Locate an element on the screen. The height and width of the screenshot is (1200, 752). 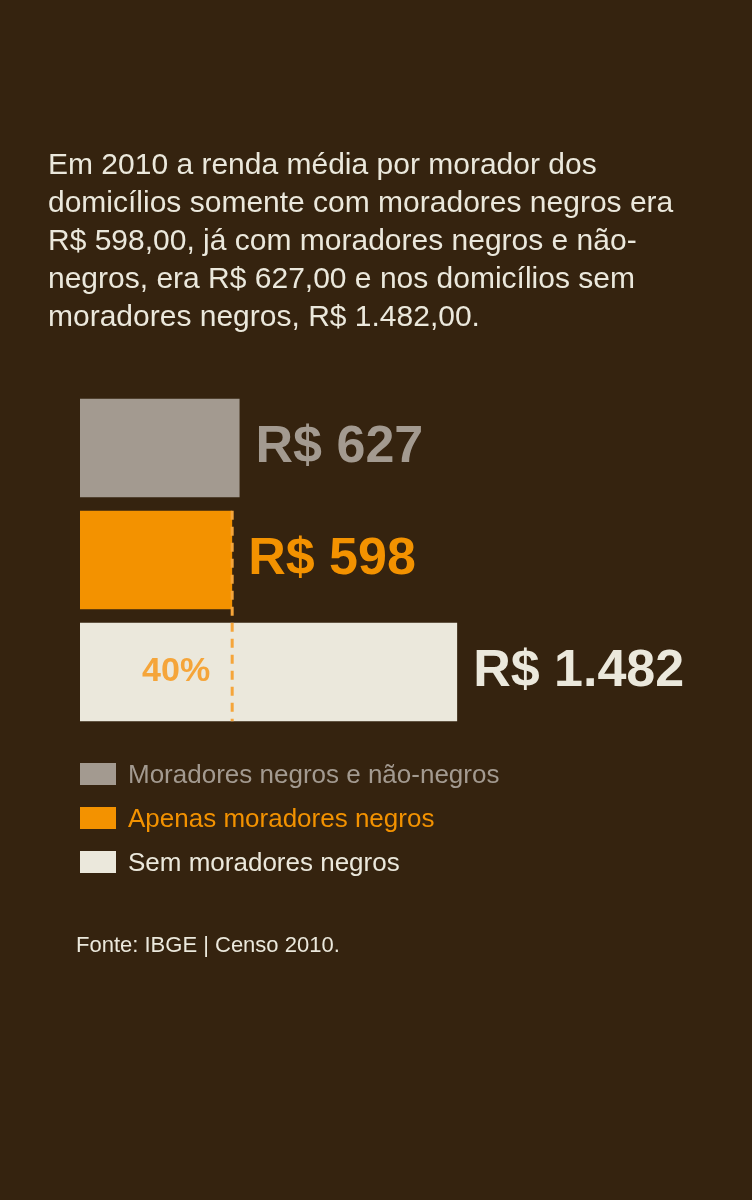
annotation: 40% is located at coordinates (176, 669).